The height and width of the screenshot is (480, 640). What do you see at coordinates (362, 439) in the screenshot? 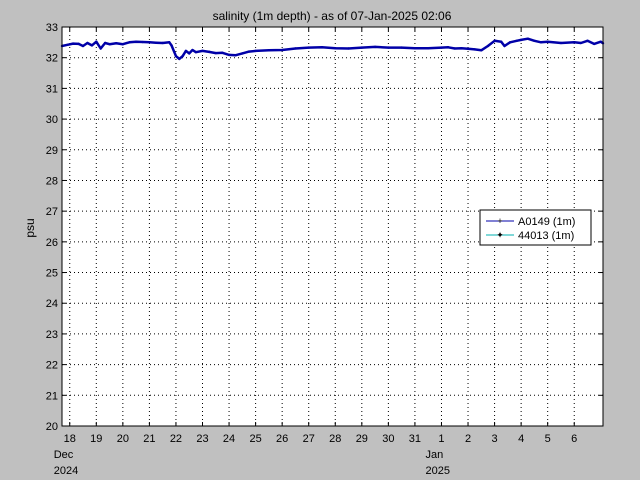
I see `x-tick-label: 29` at bounding box center [362, 439].